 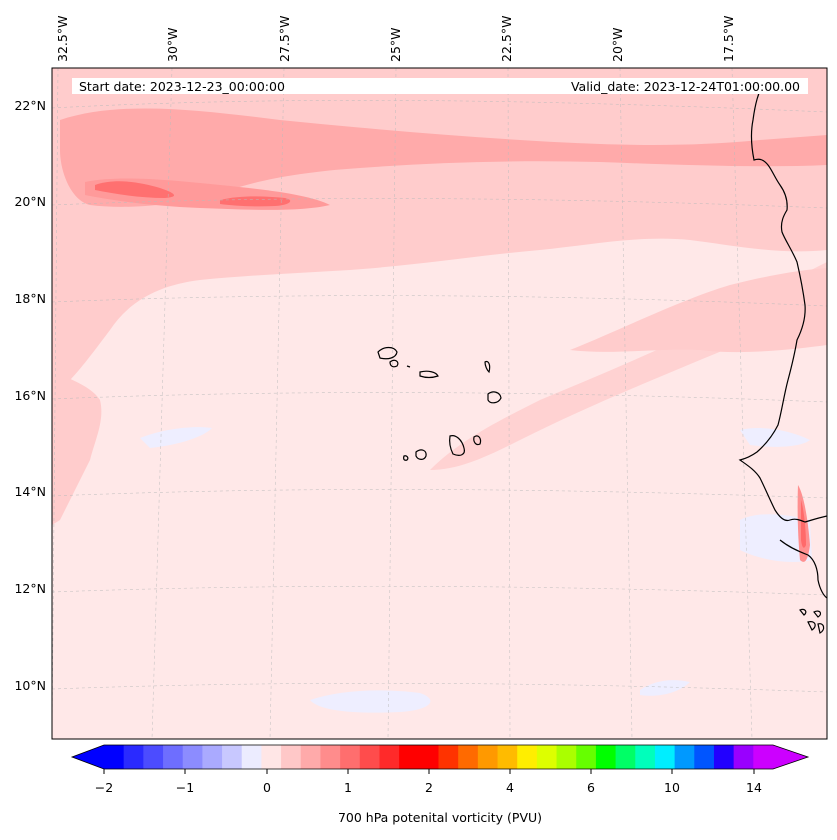 What do you see at coordinates (510, 787) in the screenshot?
I see `colorbar-tick-label: 4` at bounding box center [510, 787].